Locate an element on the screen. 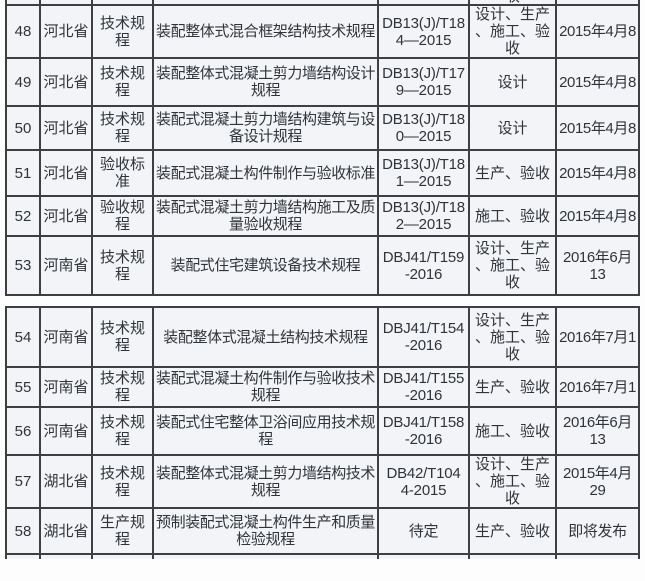  cell-standard-no: DBJ41/T155 -2016 is located at coordinates (423, 387).